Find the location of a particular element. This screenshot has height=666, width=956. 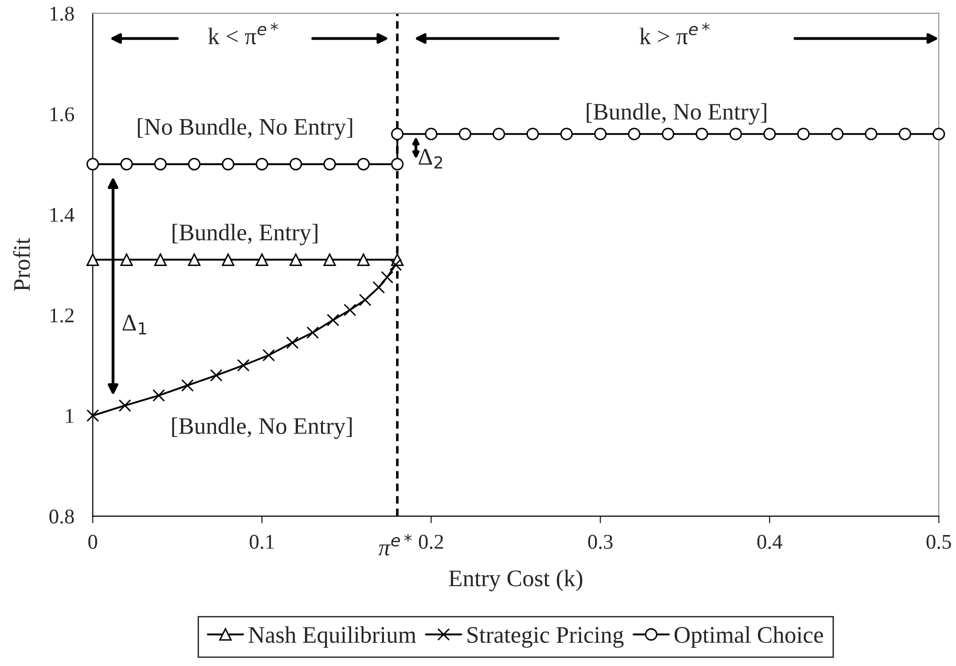

x-tick-label: 0 is located at coordinates (93, 541).